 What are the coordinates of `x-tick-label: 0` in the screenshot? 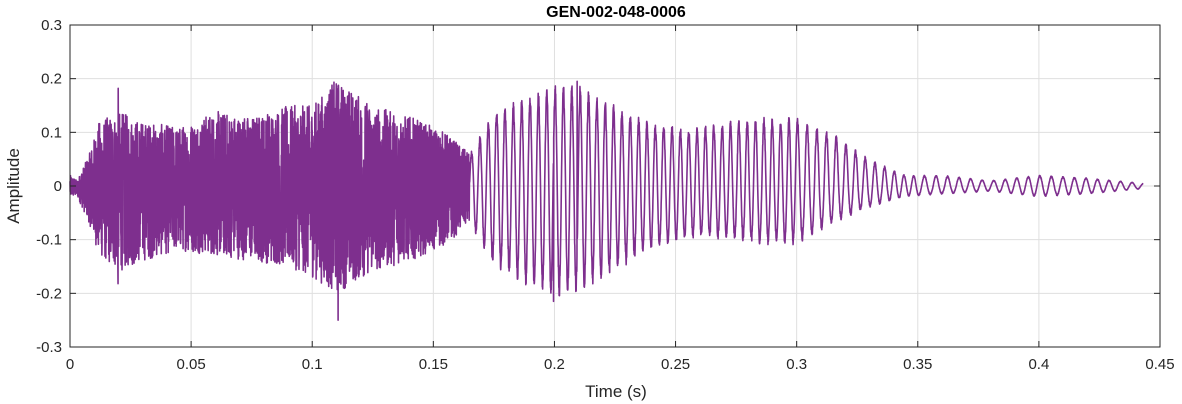 It's located at (70, 364).